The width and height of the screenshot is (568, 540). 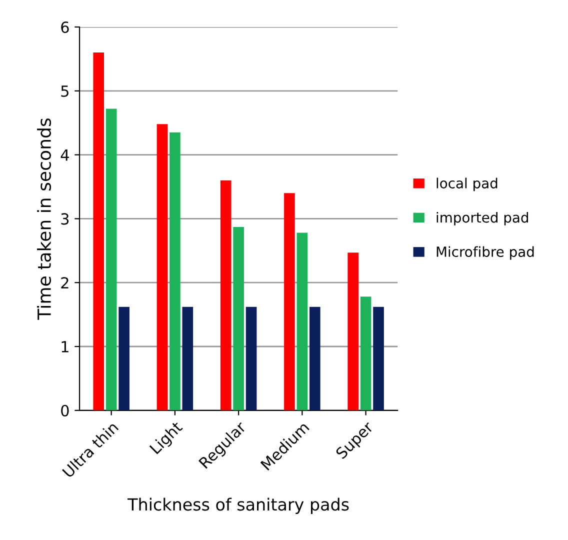 What do you see at coordinates (44, 219) in the screenshot?
I see `y-axis-title: Time taken in seconds` at bounding box center [44, 219].